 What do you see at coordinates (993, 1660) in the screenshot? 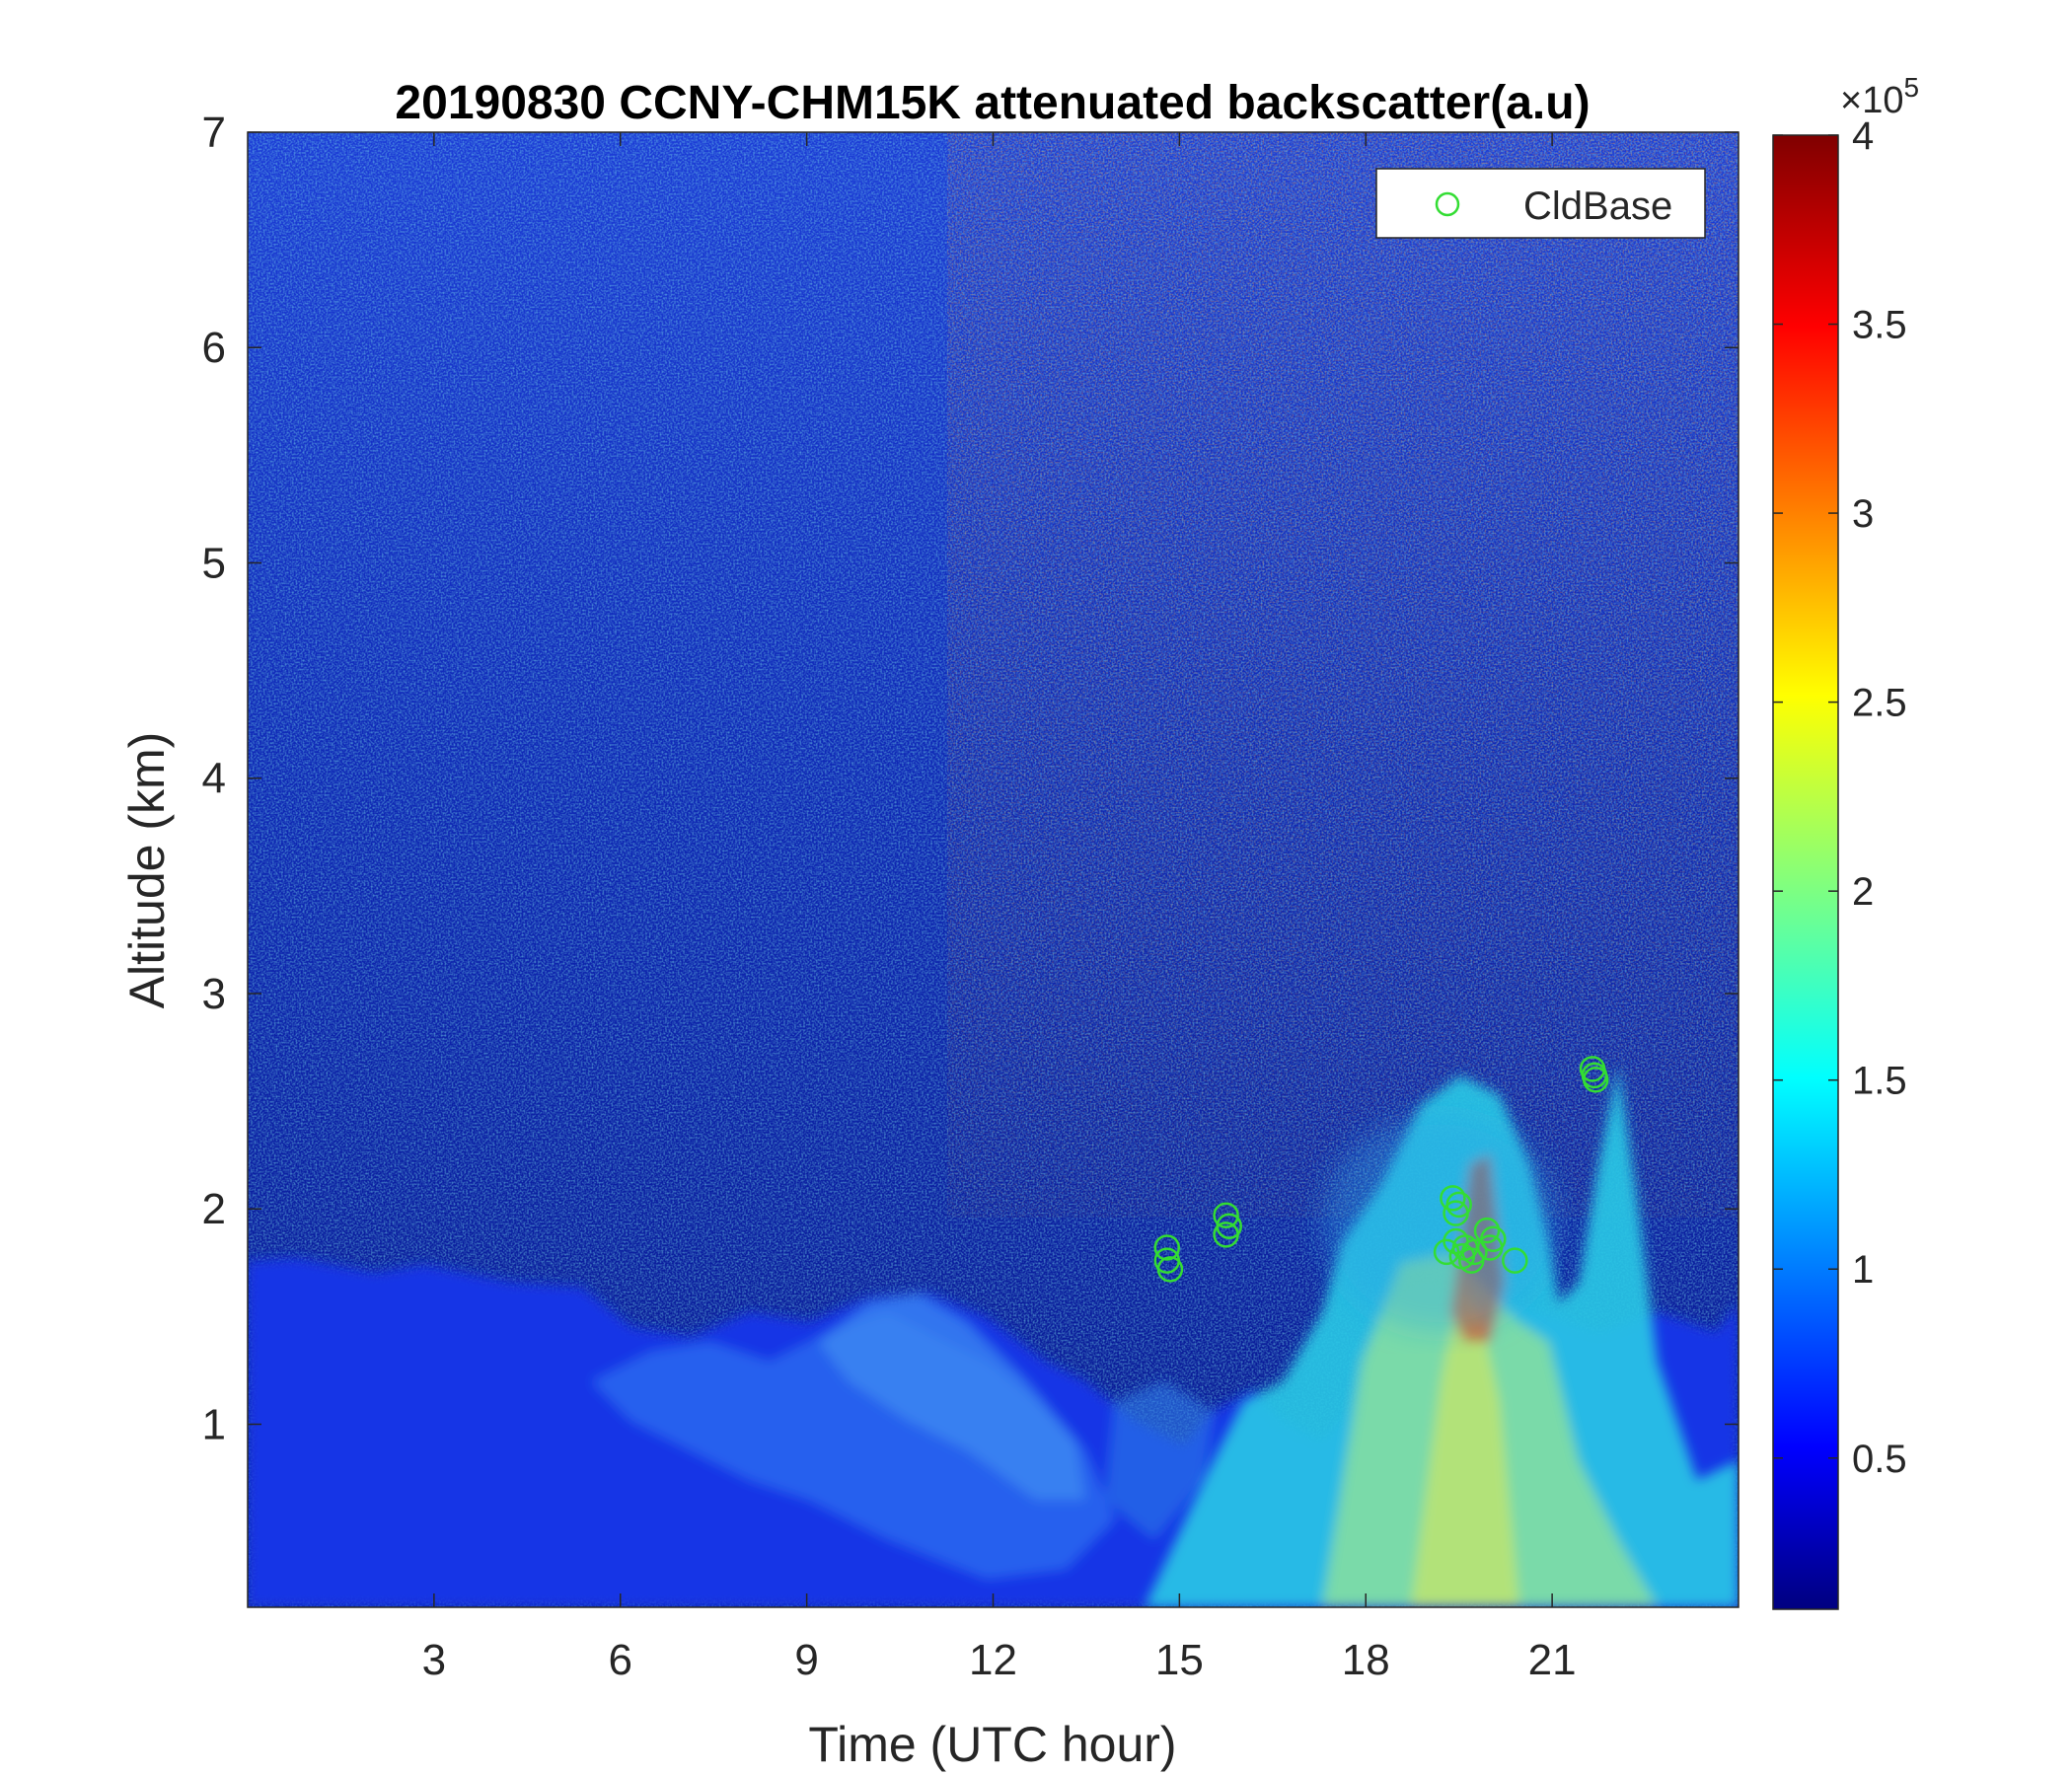
I see `x-tick-label: 12` at bounding box center [993, 1660].